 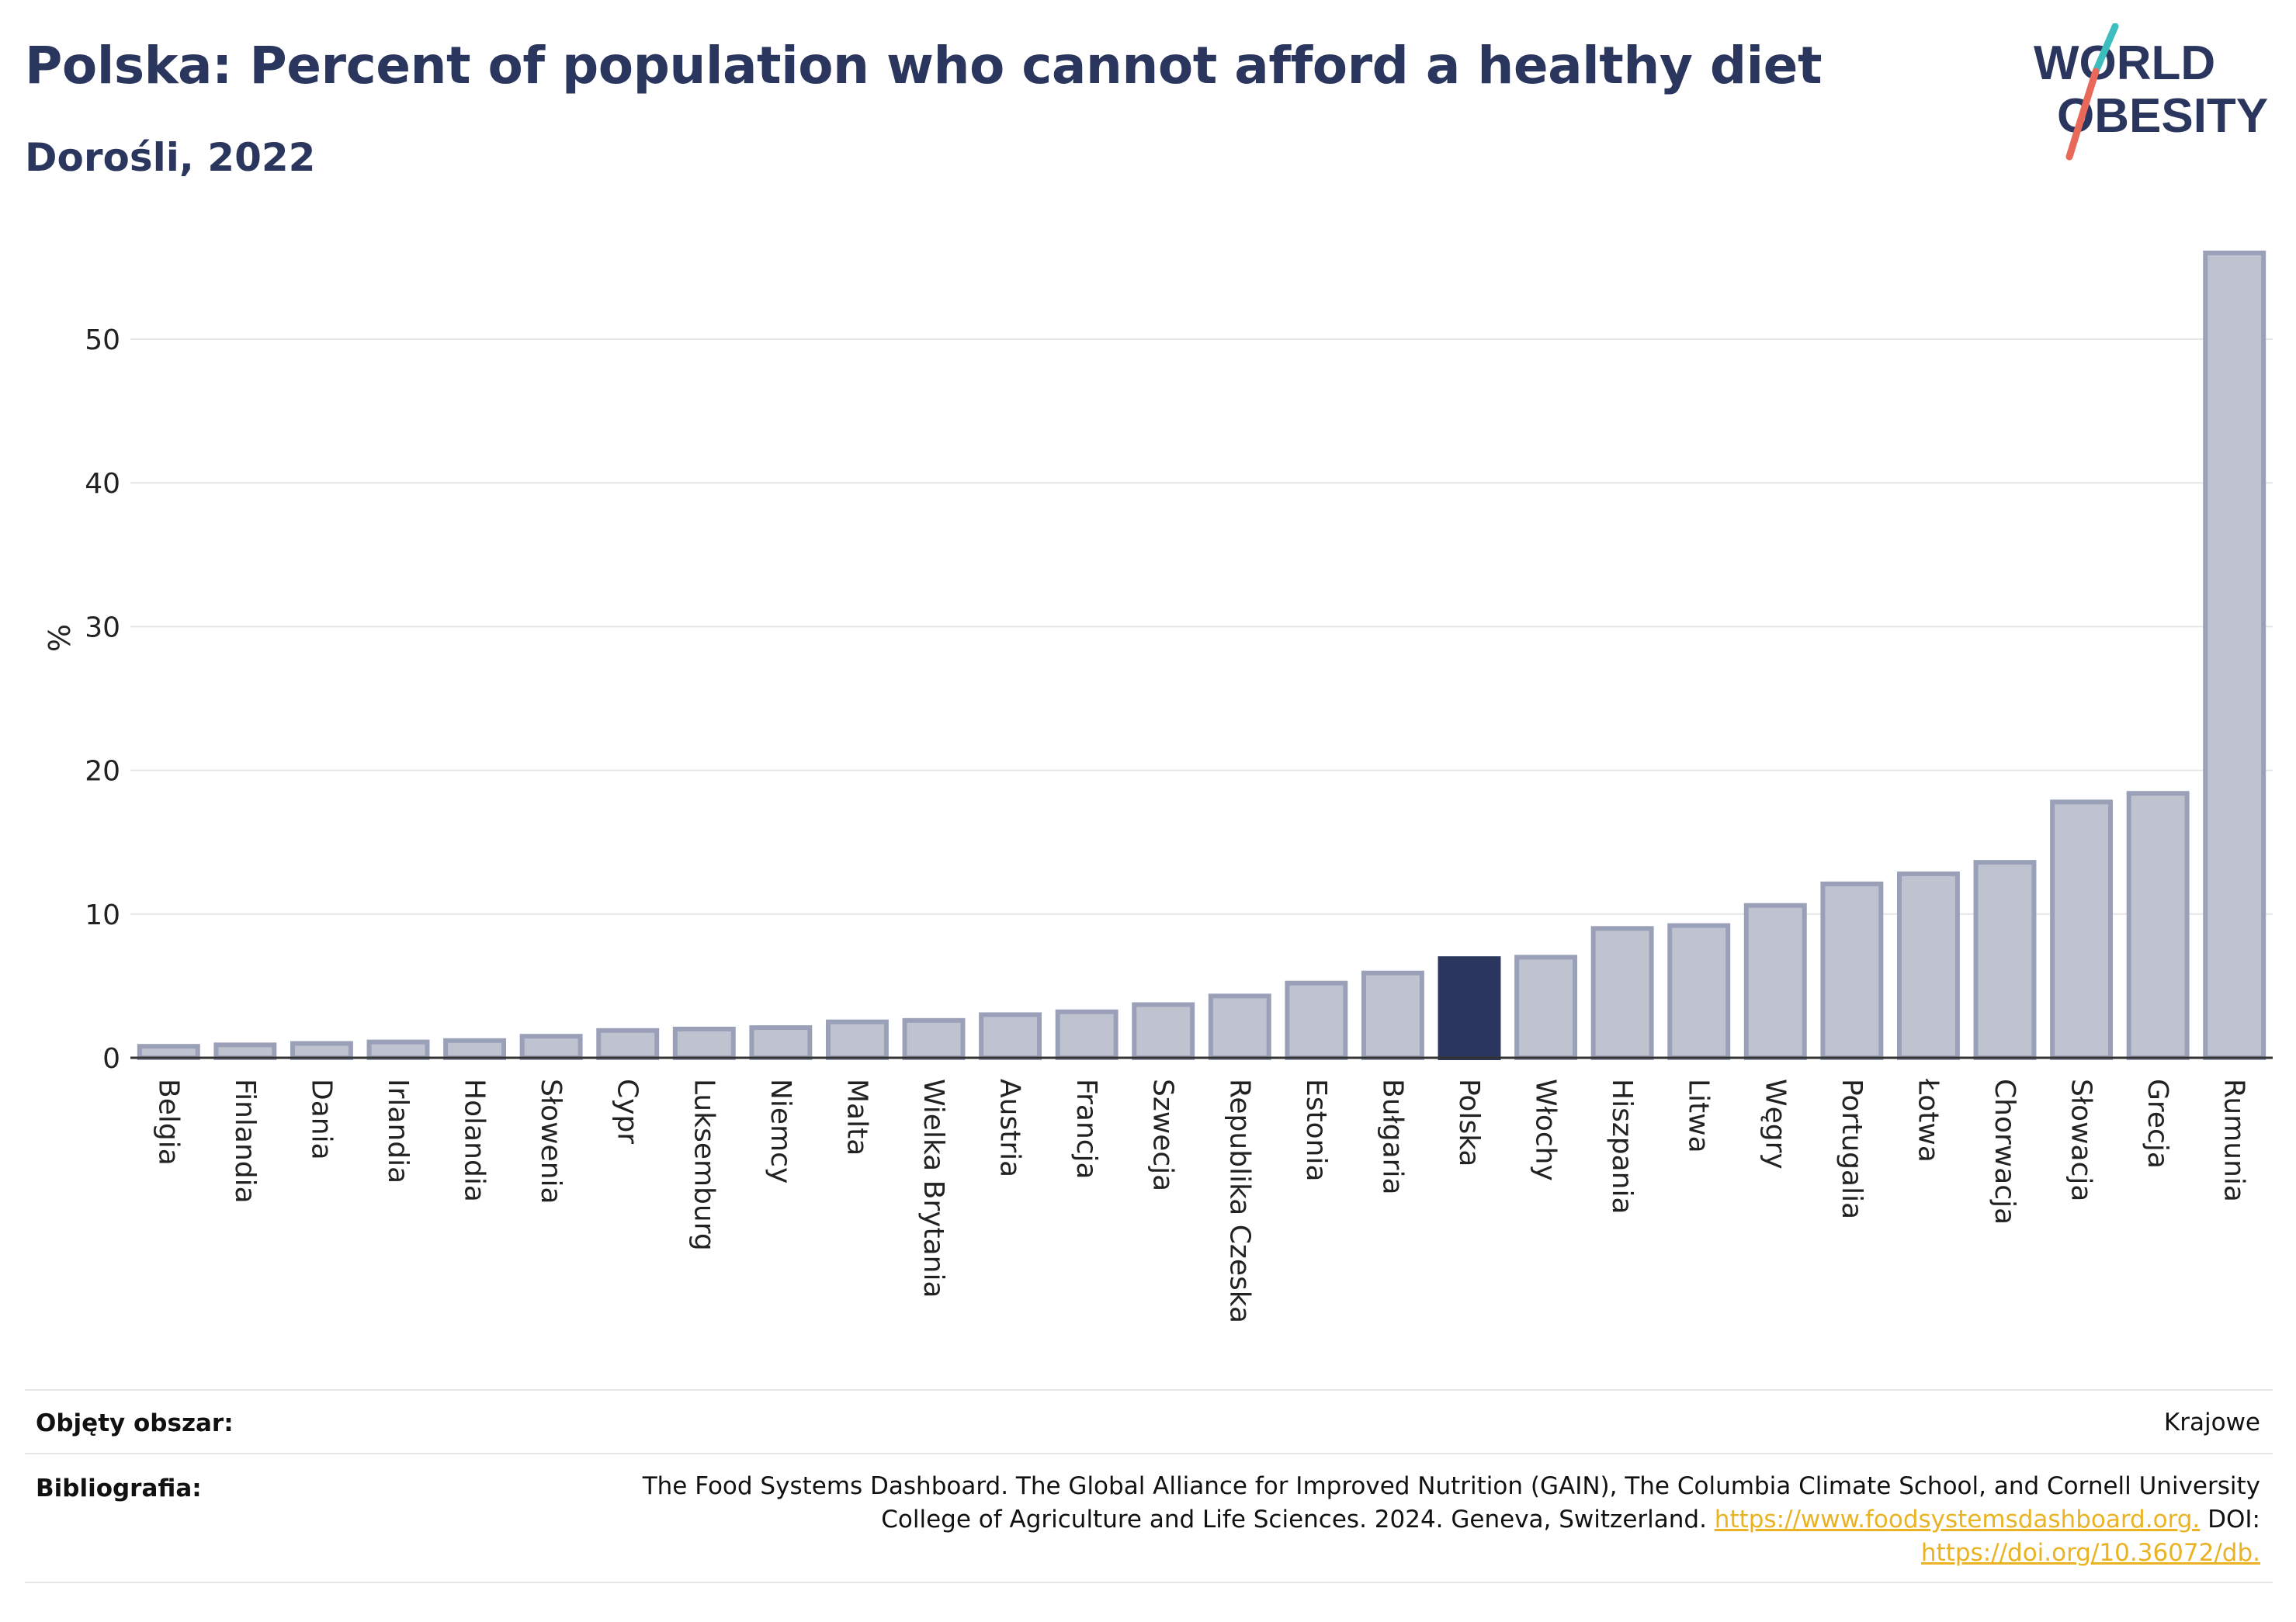 What do you see at coordinates (170, 157) in the screenshot?
I see `chart-subtitle: Dorośli, 2022` at bounding box center [170, 157].